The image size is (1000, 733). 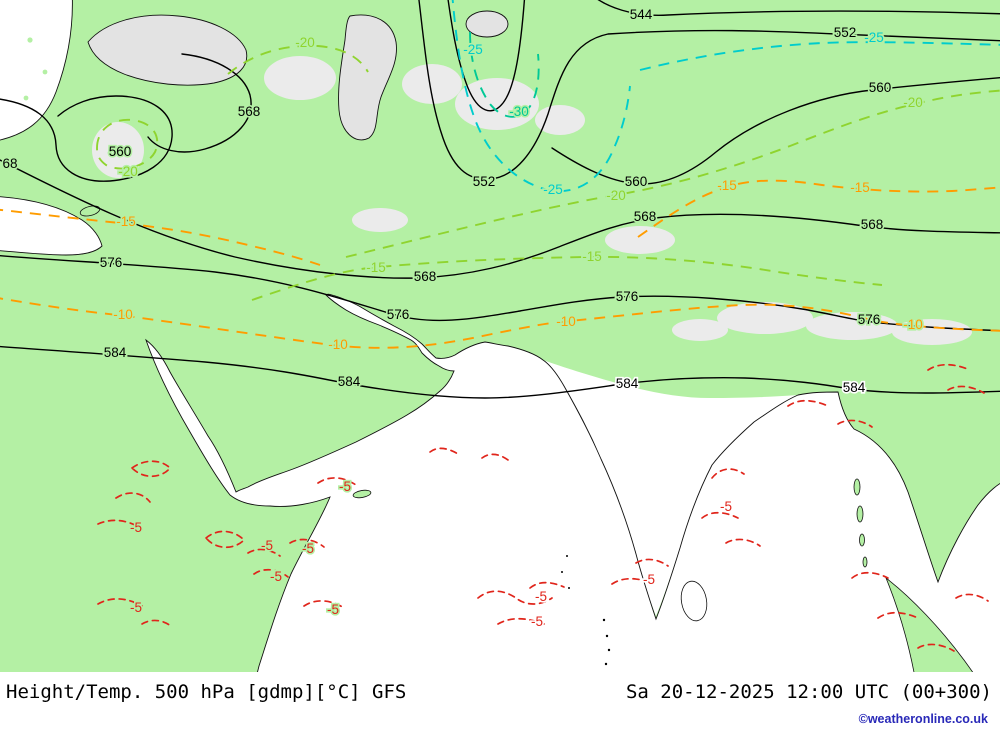 What do you see at coordinates (298, 59) in the screenshot?
I see `temp-contour--20` at bounding box center [298, 59].